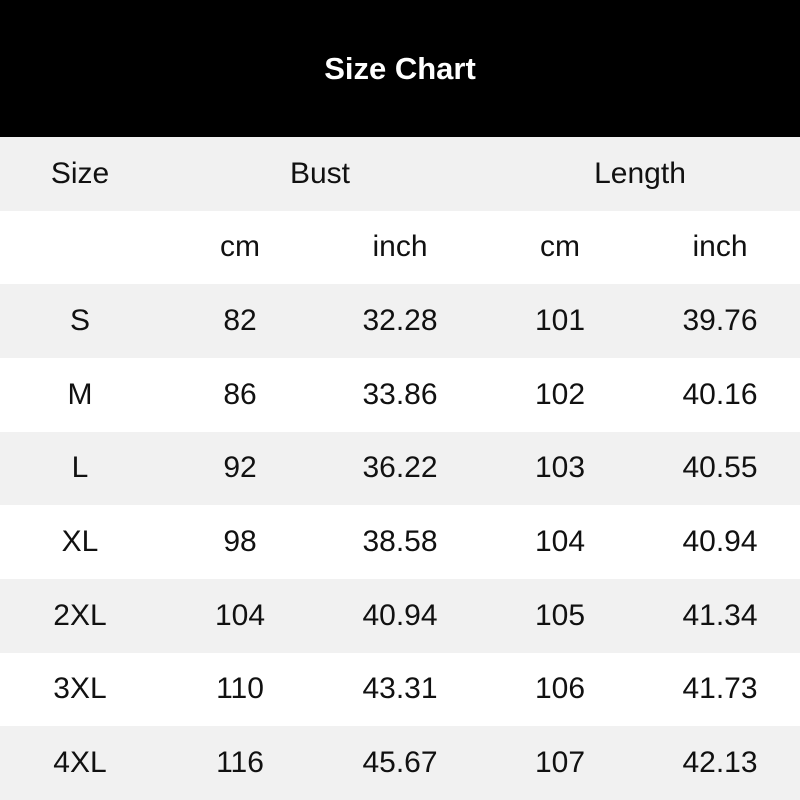 The image size is (800, 800). Describe the element at coordinates (80, 394) in the screenshot. I see `cell-size: M` at that location.